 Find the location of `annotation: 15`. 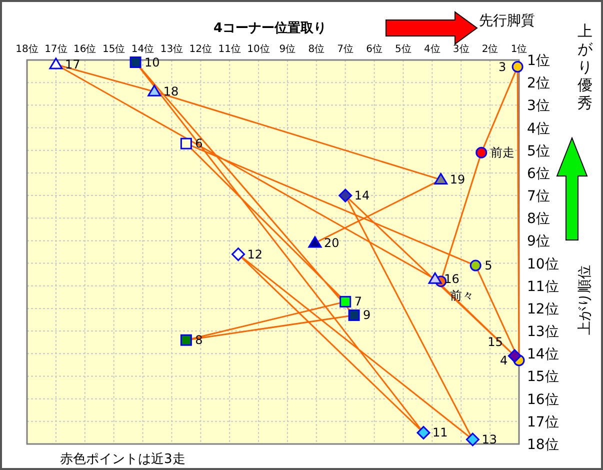

annotation: 15 is located at coordinates (495, 341).